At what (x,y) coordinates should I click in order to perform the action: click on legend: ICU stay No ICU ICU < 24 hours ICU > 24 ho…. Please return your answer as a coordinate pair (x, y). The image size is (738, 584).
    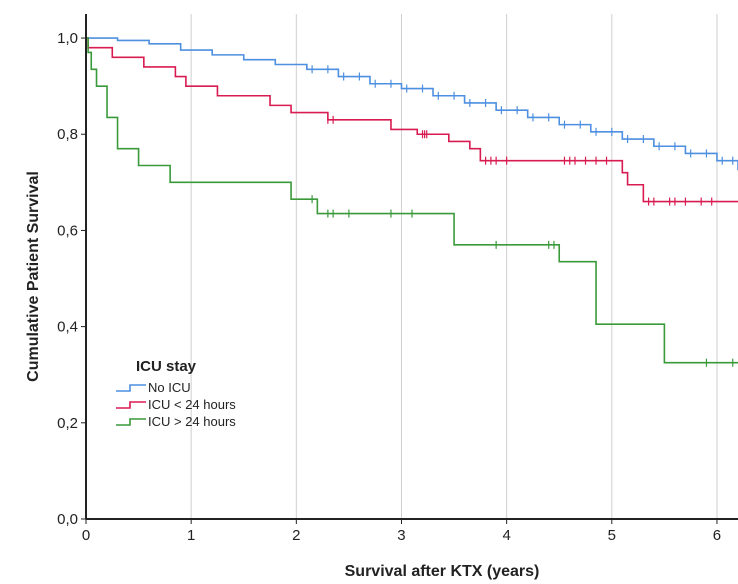
    Looking at the image, I should click on (176, 393).